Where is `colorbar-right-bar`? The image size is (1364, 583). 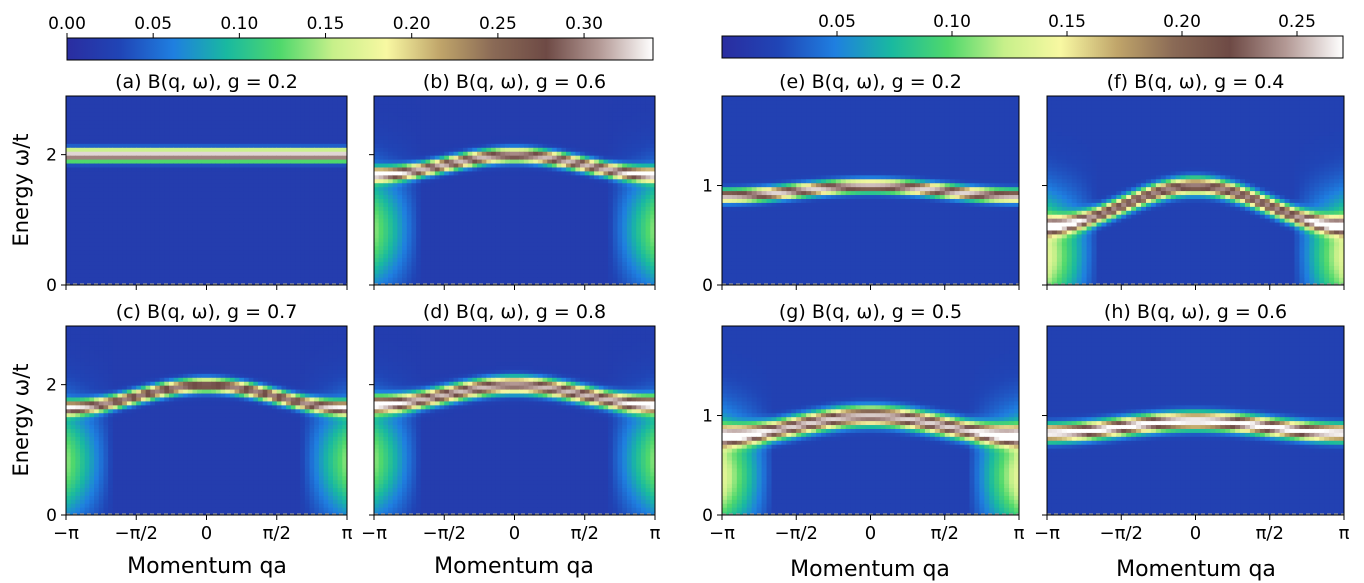
colorbar-right-bar is located at coordinates (1032, 47).